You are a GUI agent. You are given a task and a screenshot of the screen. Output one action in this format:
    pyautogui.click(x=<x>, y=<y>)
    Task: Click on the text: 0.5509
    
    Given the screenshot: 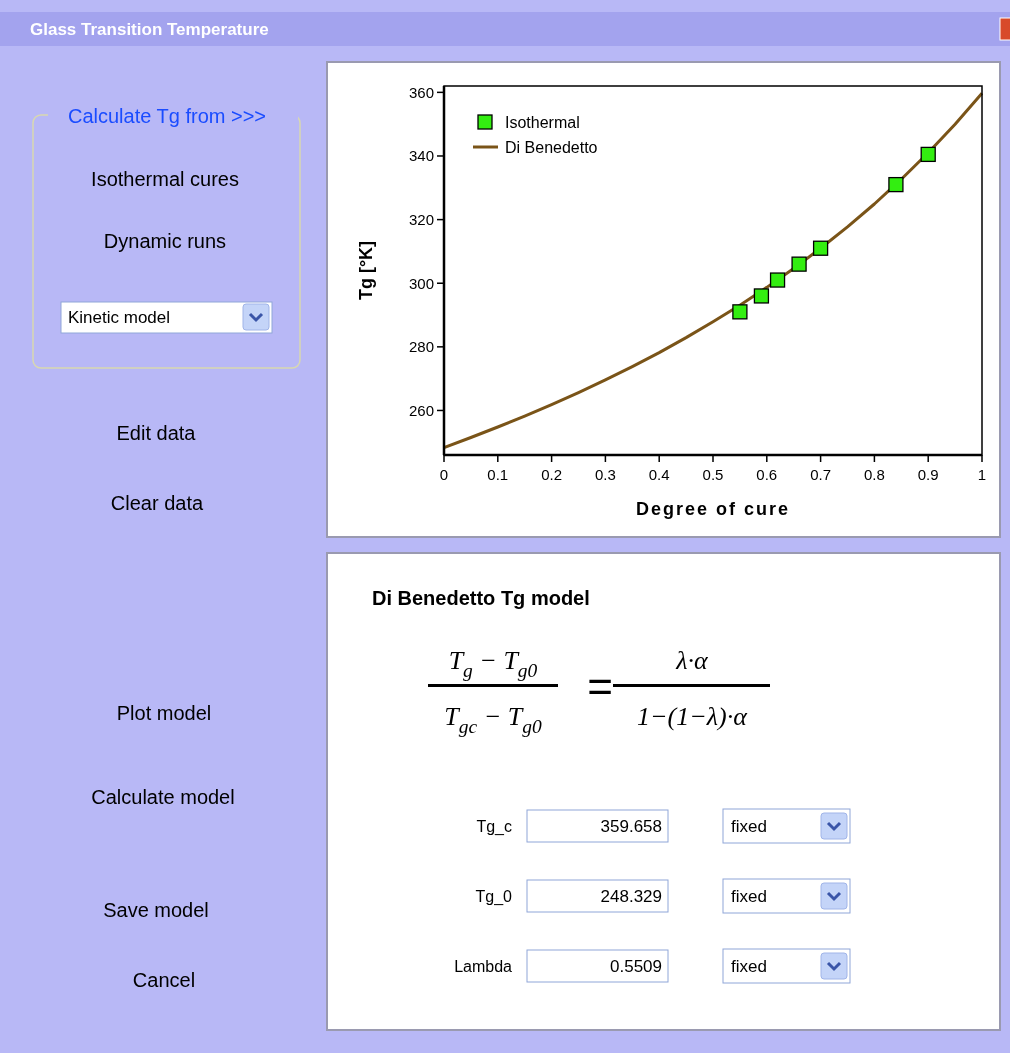 What is the action you would take?
    pyautogui.click(x=636, y=966)
    